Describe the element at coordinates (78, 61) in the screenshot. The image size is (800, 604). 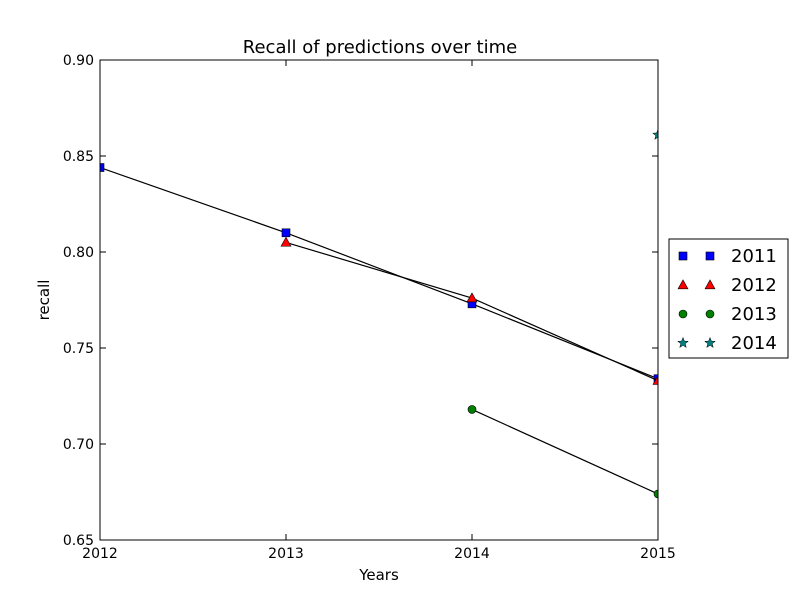
I see `y-tick-label: 0.90` at that location.